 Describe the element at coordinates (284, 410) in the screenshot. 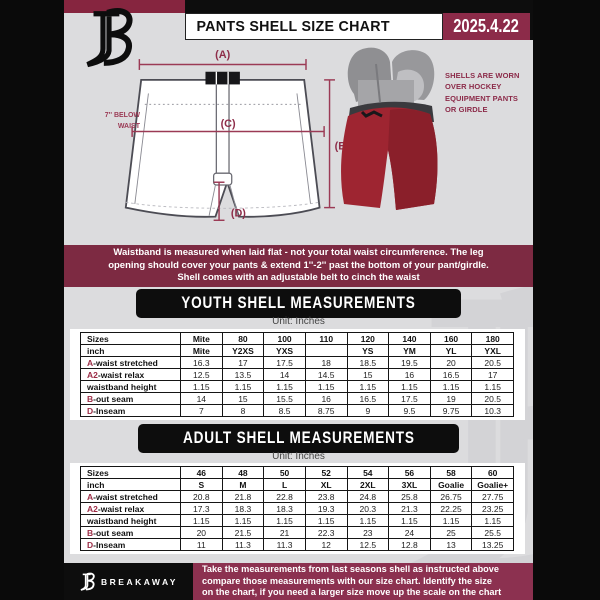

I see `table-cell: 8.5` at that location.